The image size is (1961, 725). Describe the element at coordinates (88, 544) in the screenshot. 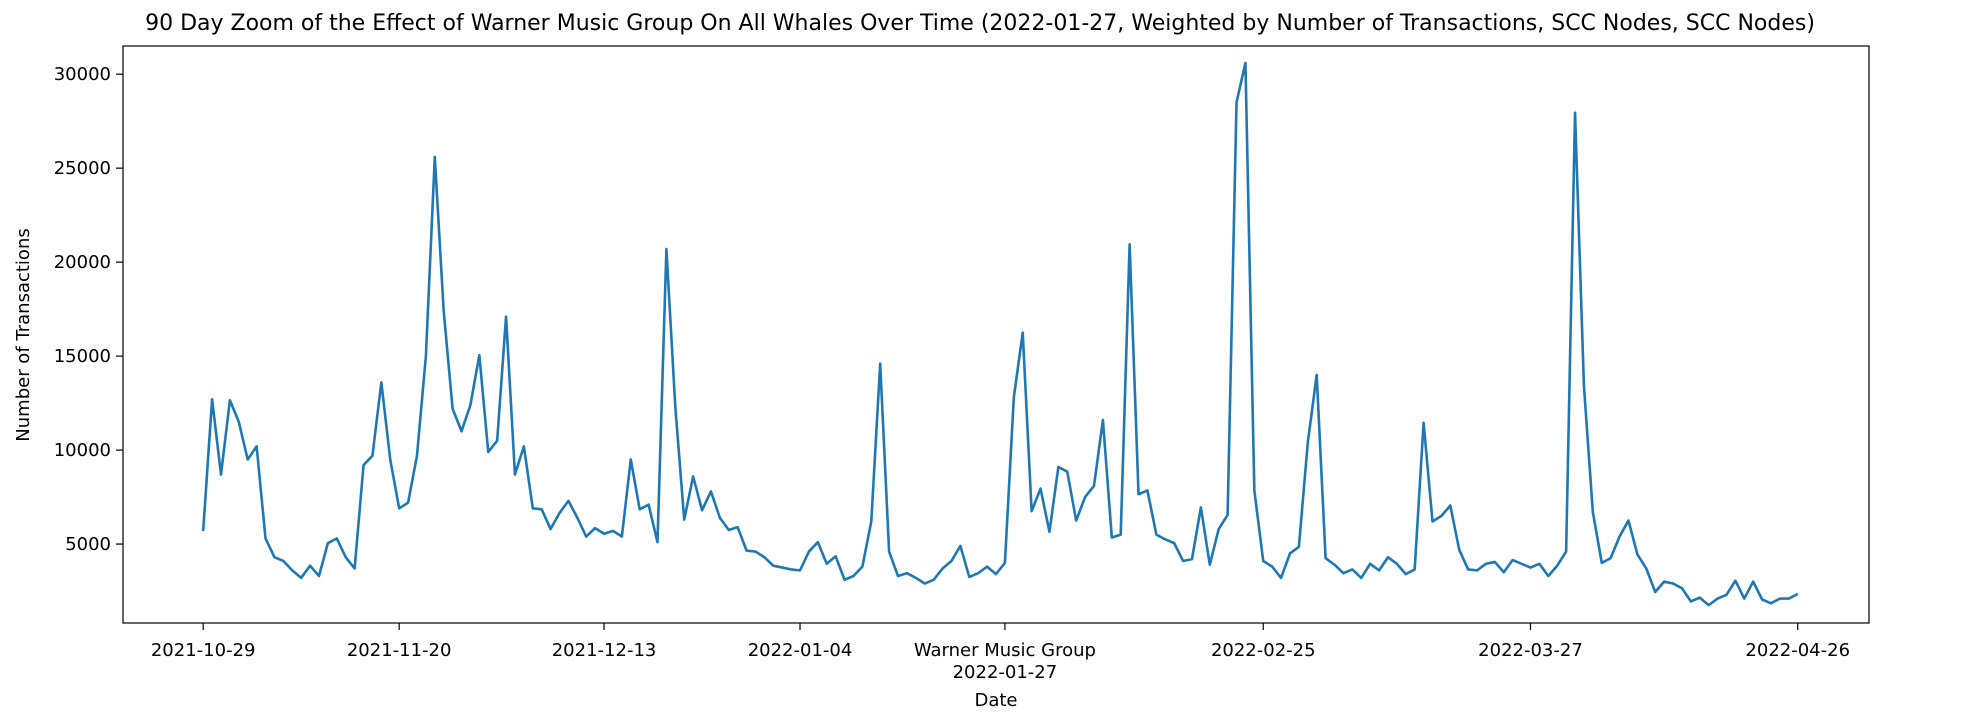

I see `y-tick-label: 5000` at that location.